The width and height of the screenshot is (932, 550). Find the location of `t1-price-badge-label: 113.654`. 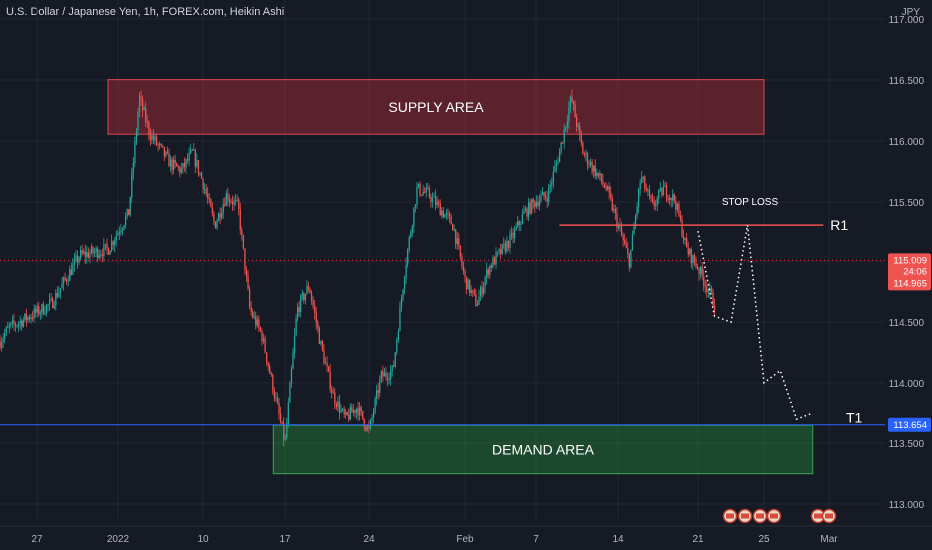

t1-price-badge-label: 113.654 is located at coordinates (910, 425).